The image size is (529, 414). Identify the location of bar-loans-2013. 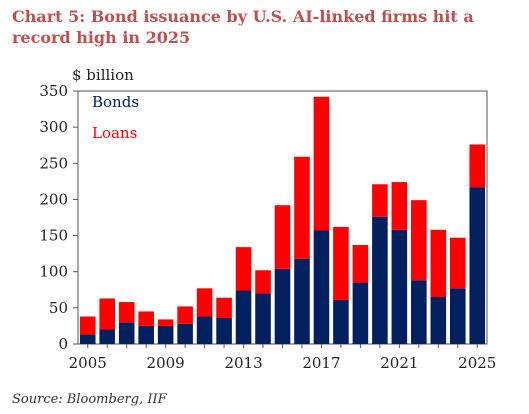
(243, 269).